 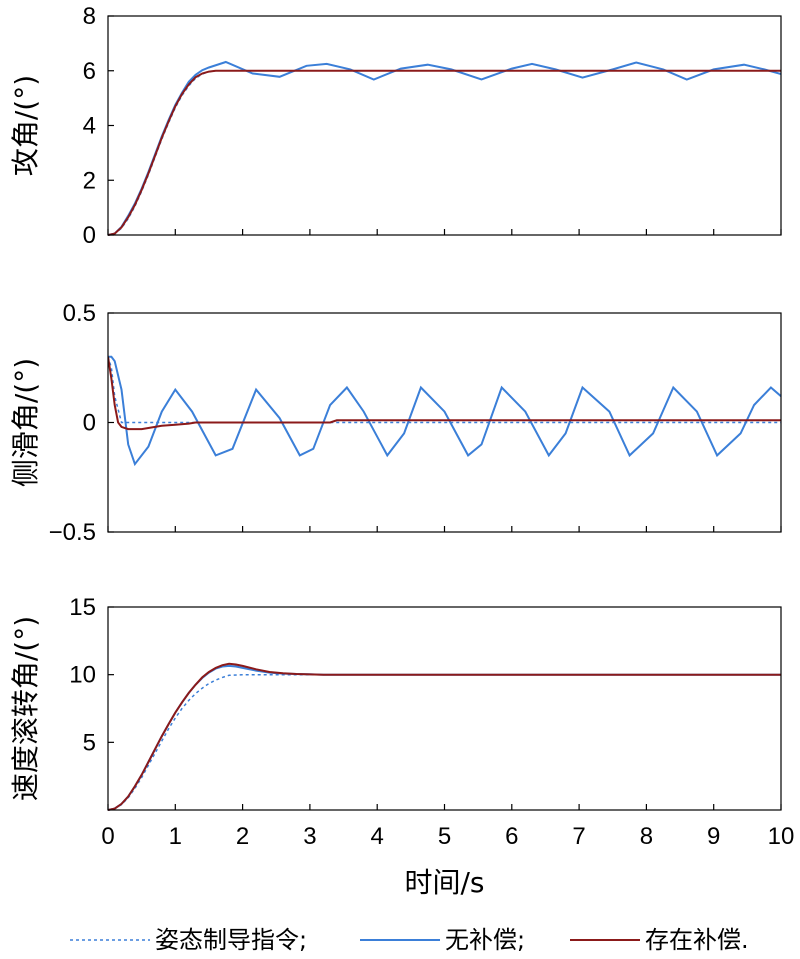 I want to click on angle-of-attack-ylabel: 攻角/(°), so click(x=25, y=125).